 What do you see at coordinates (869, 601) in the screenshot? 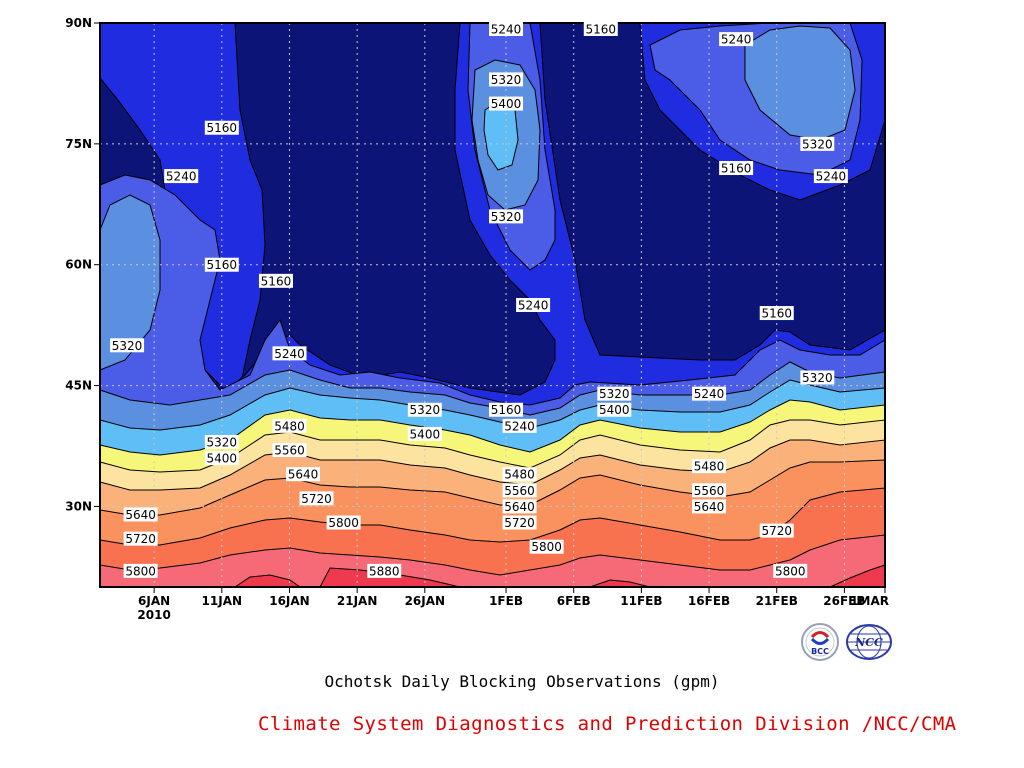
I see `x-tick-label: 1MAR` at bounding box center [869, 601].